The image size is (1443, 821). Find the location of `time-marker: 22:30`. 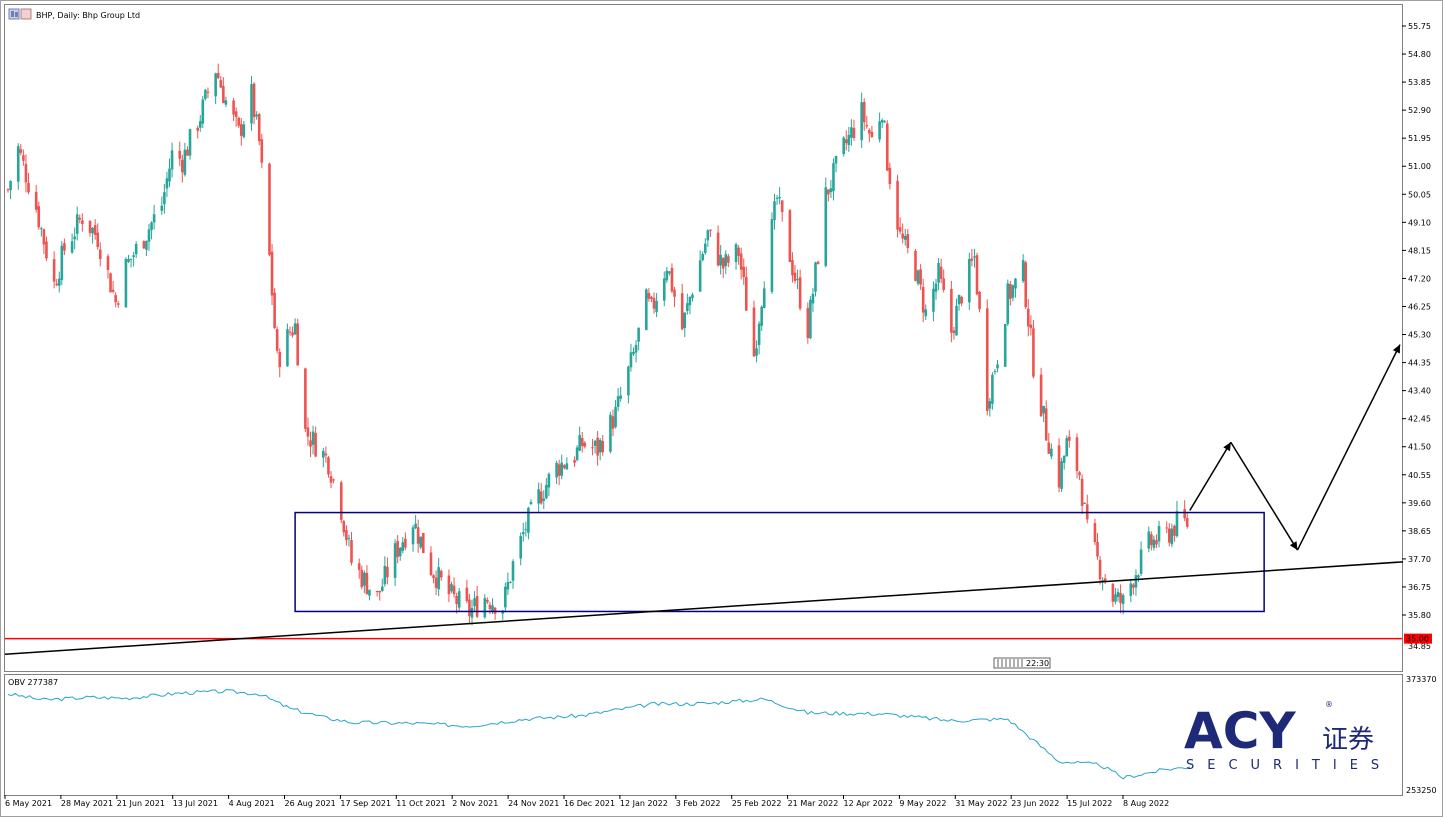

time-marker: 22:30 is located at coordinates (1022, 663).